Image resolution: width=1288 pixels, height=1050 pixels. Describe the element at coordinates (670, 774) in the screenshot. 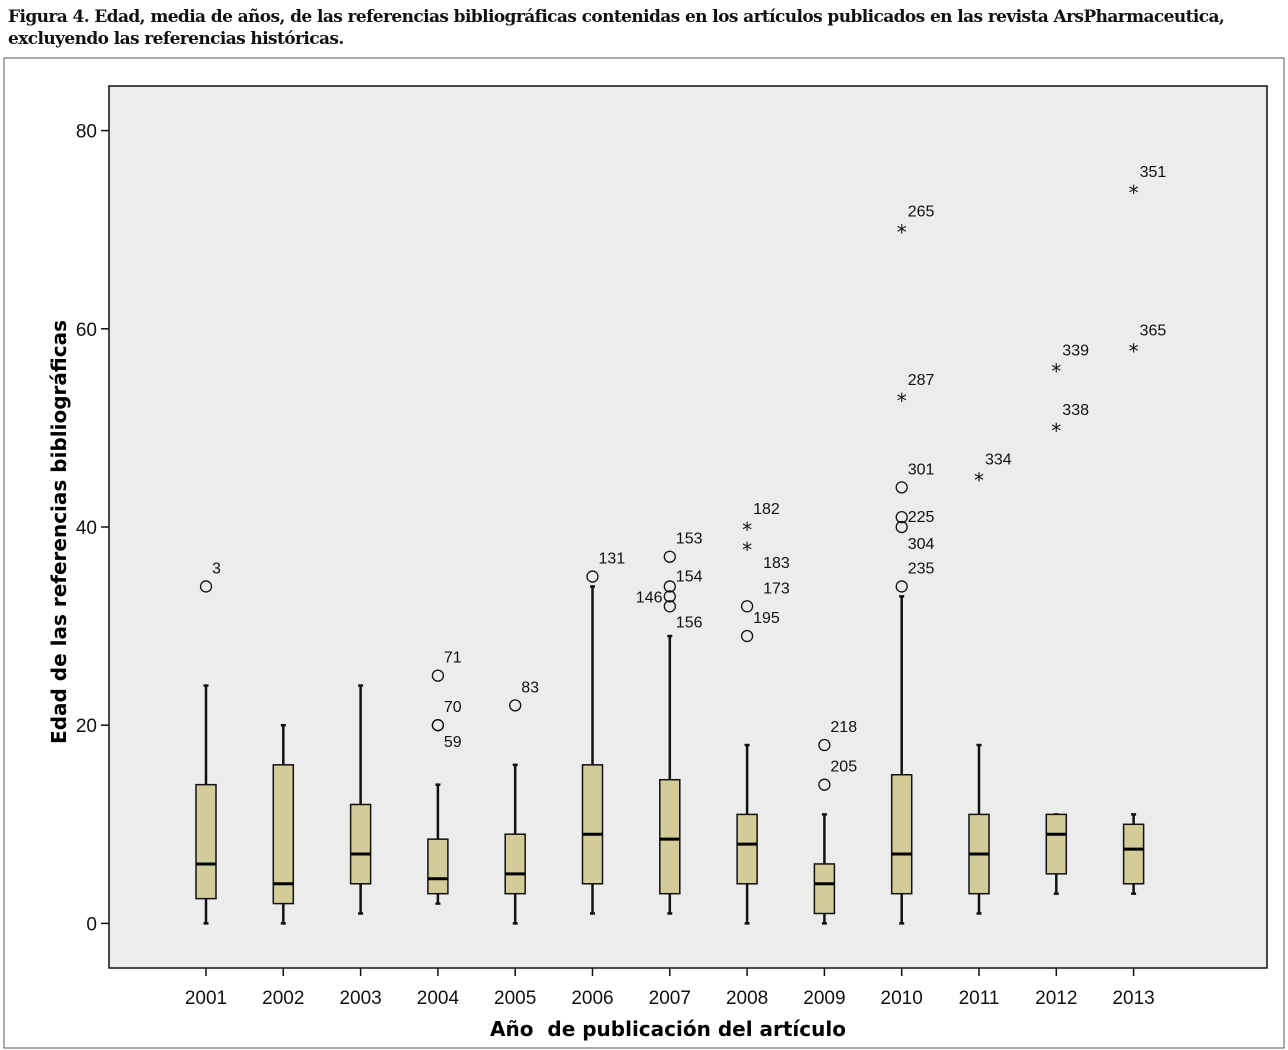

I see `box-2007` at that location.